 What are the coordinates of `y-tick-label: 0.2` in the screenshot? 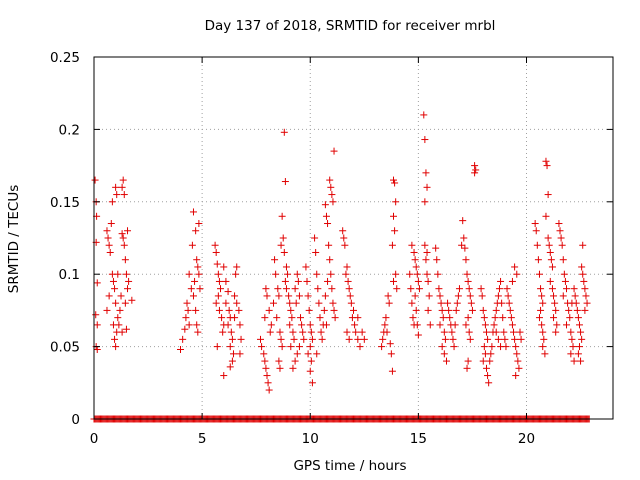 It's located at (69, 130).